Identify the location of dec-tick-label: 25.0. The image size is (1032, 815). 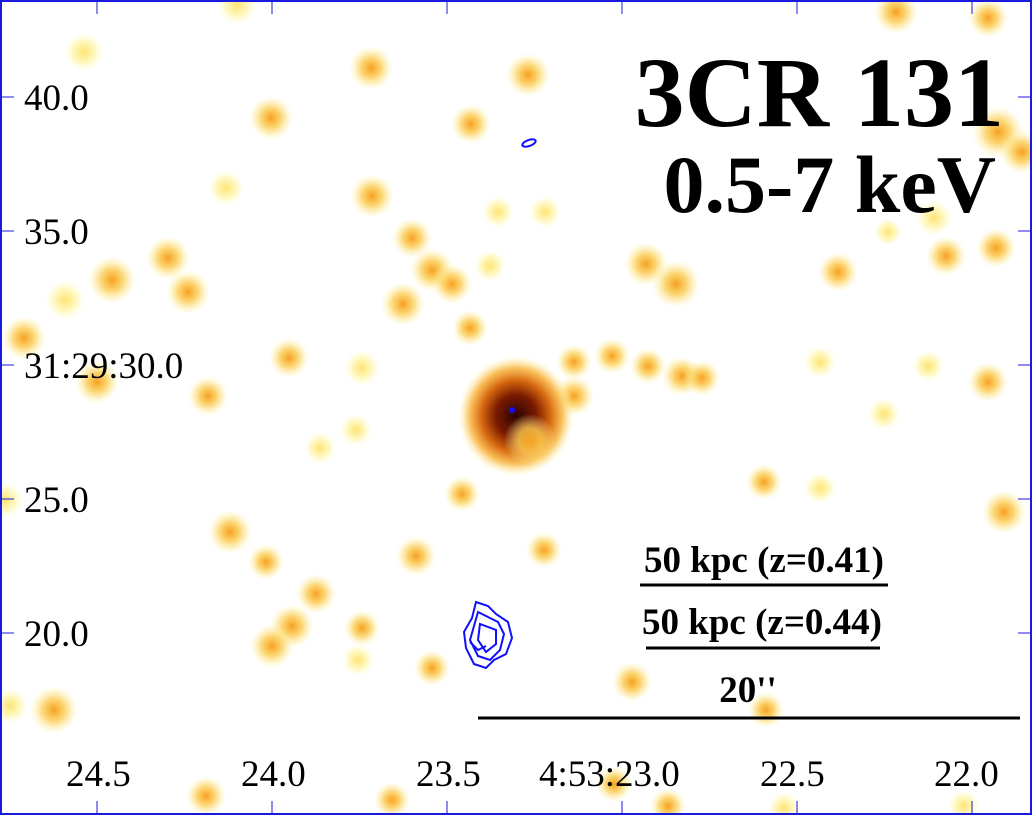
(56, 500).